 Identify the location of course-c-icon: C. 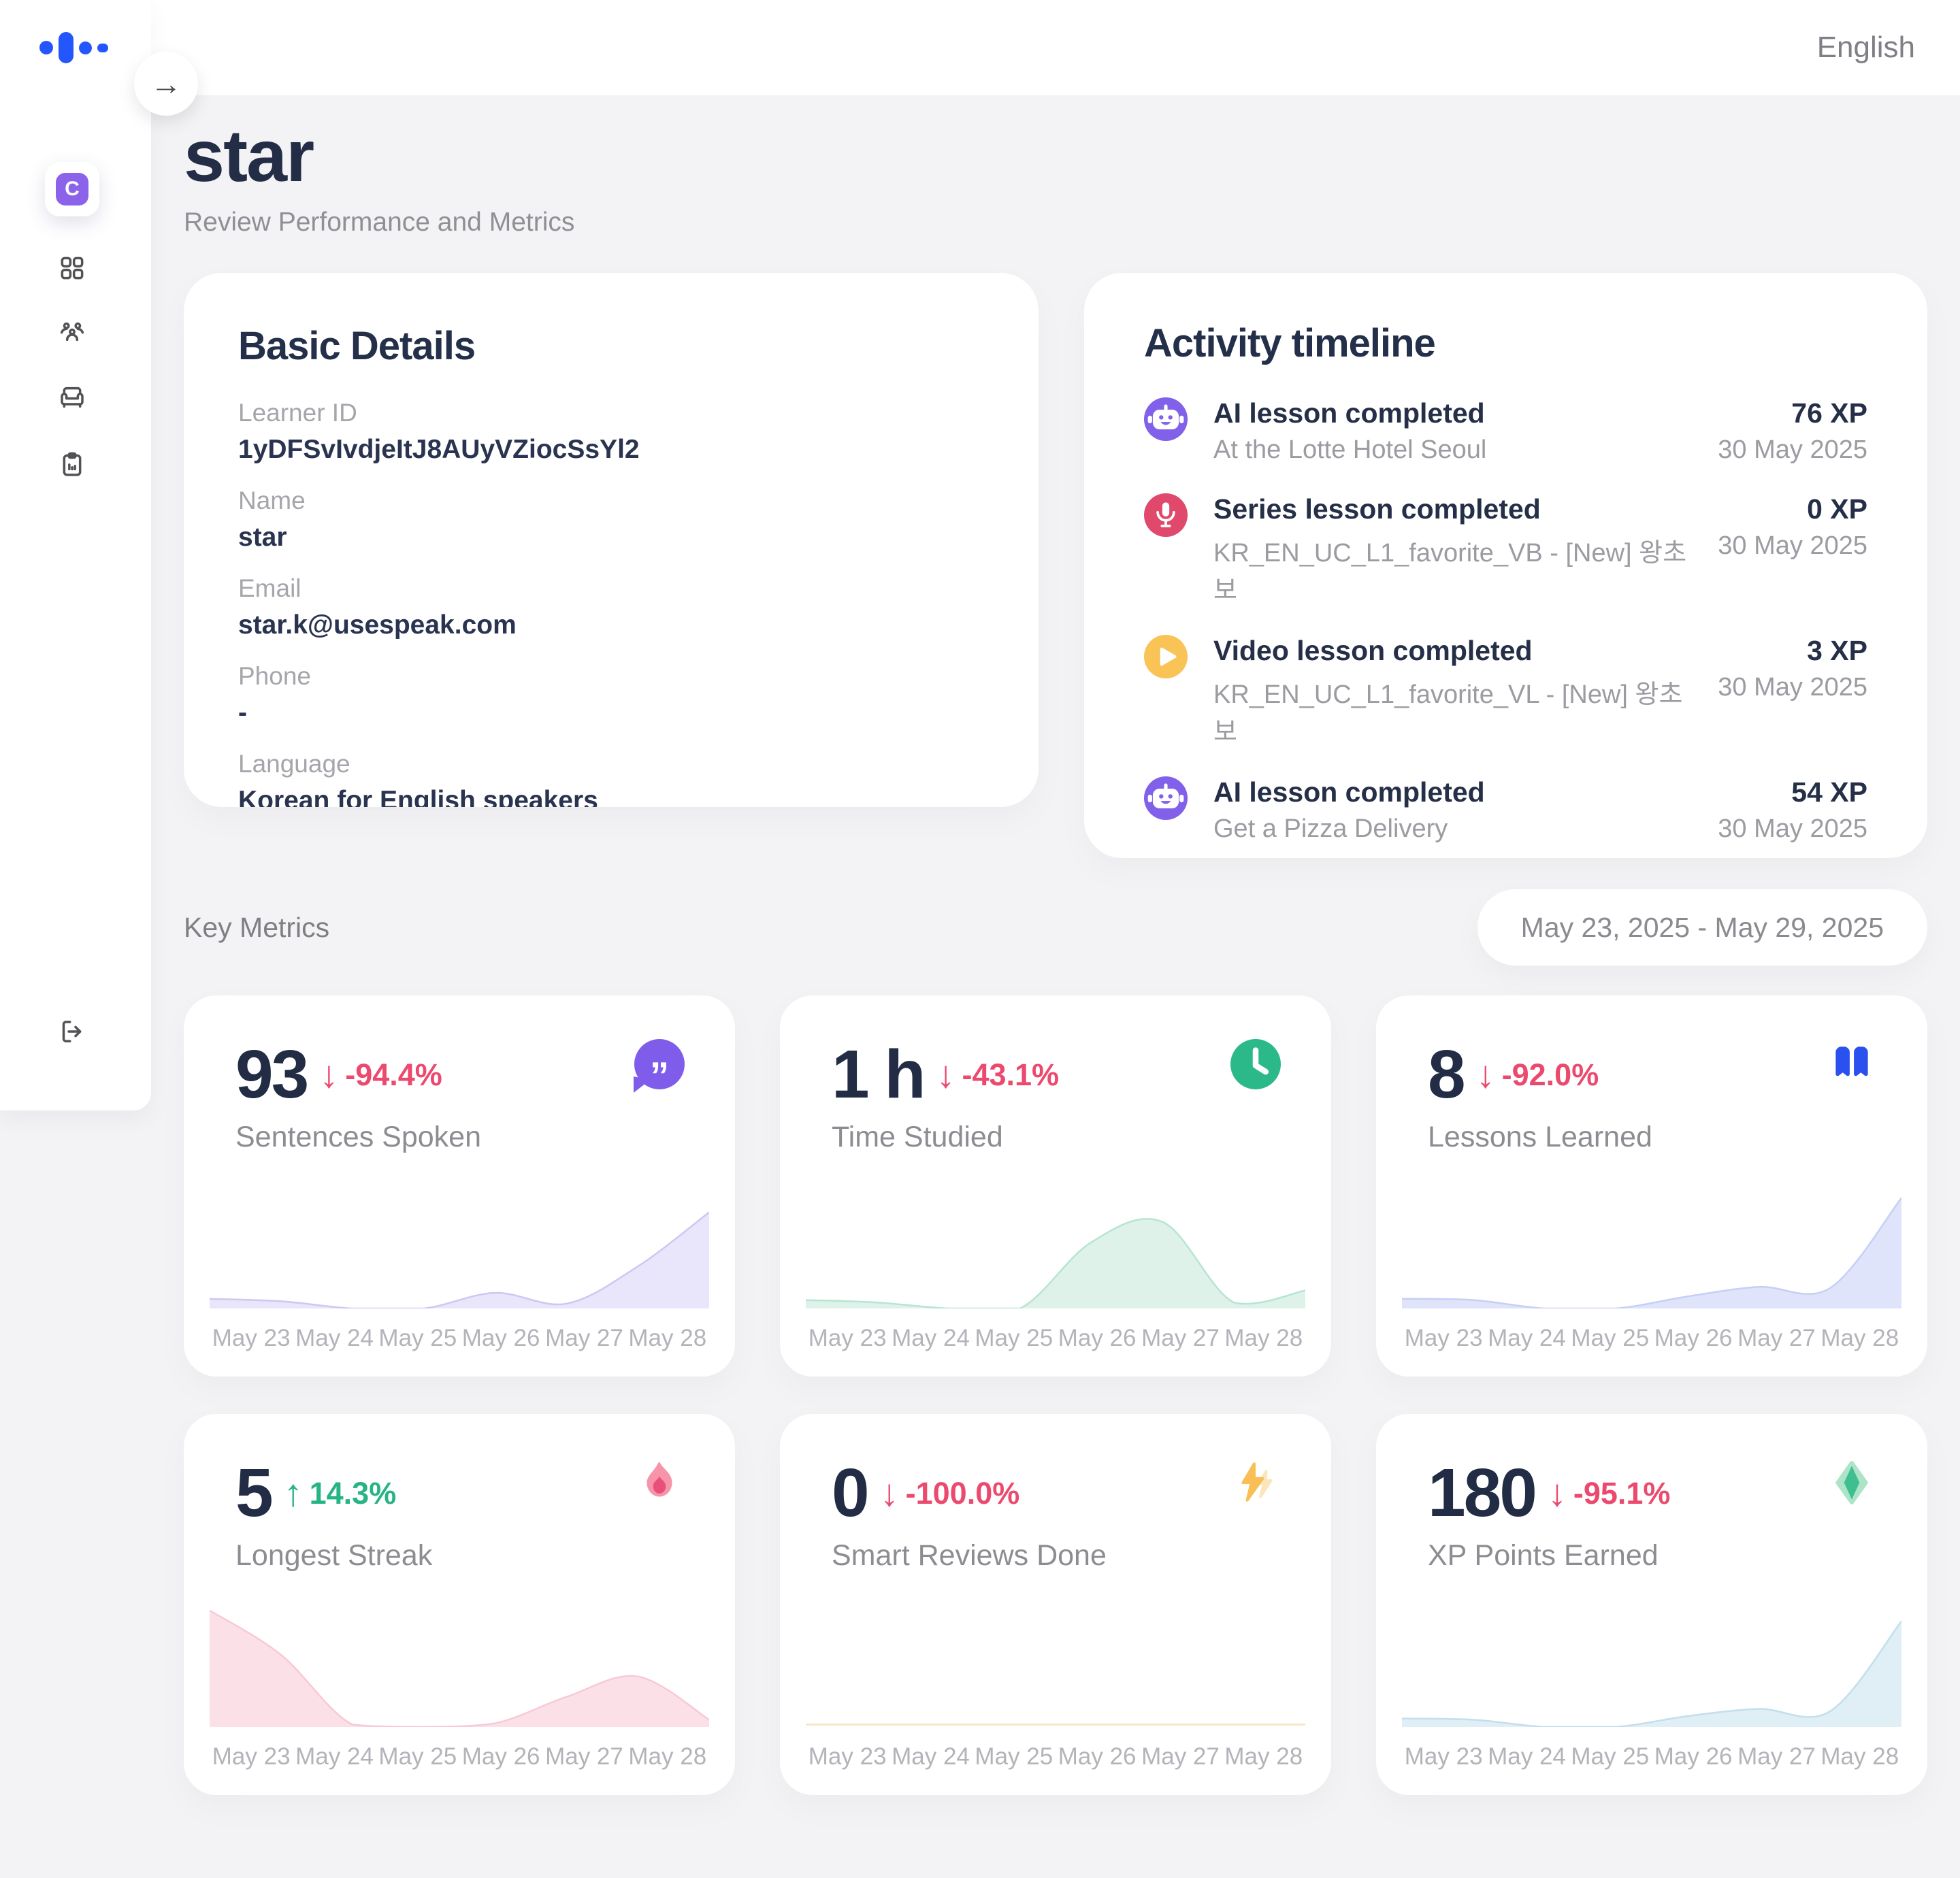
(72, 189).